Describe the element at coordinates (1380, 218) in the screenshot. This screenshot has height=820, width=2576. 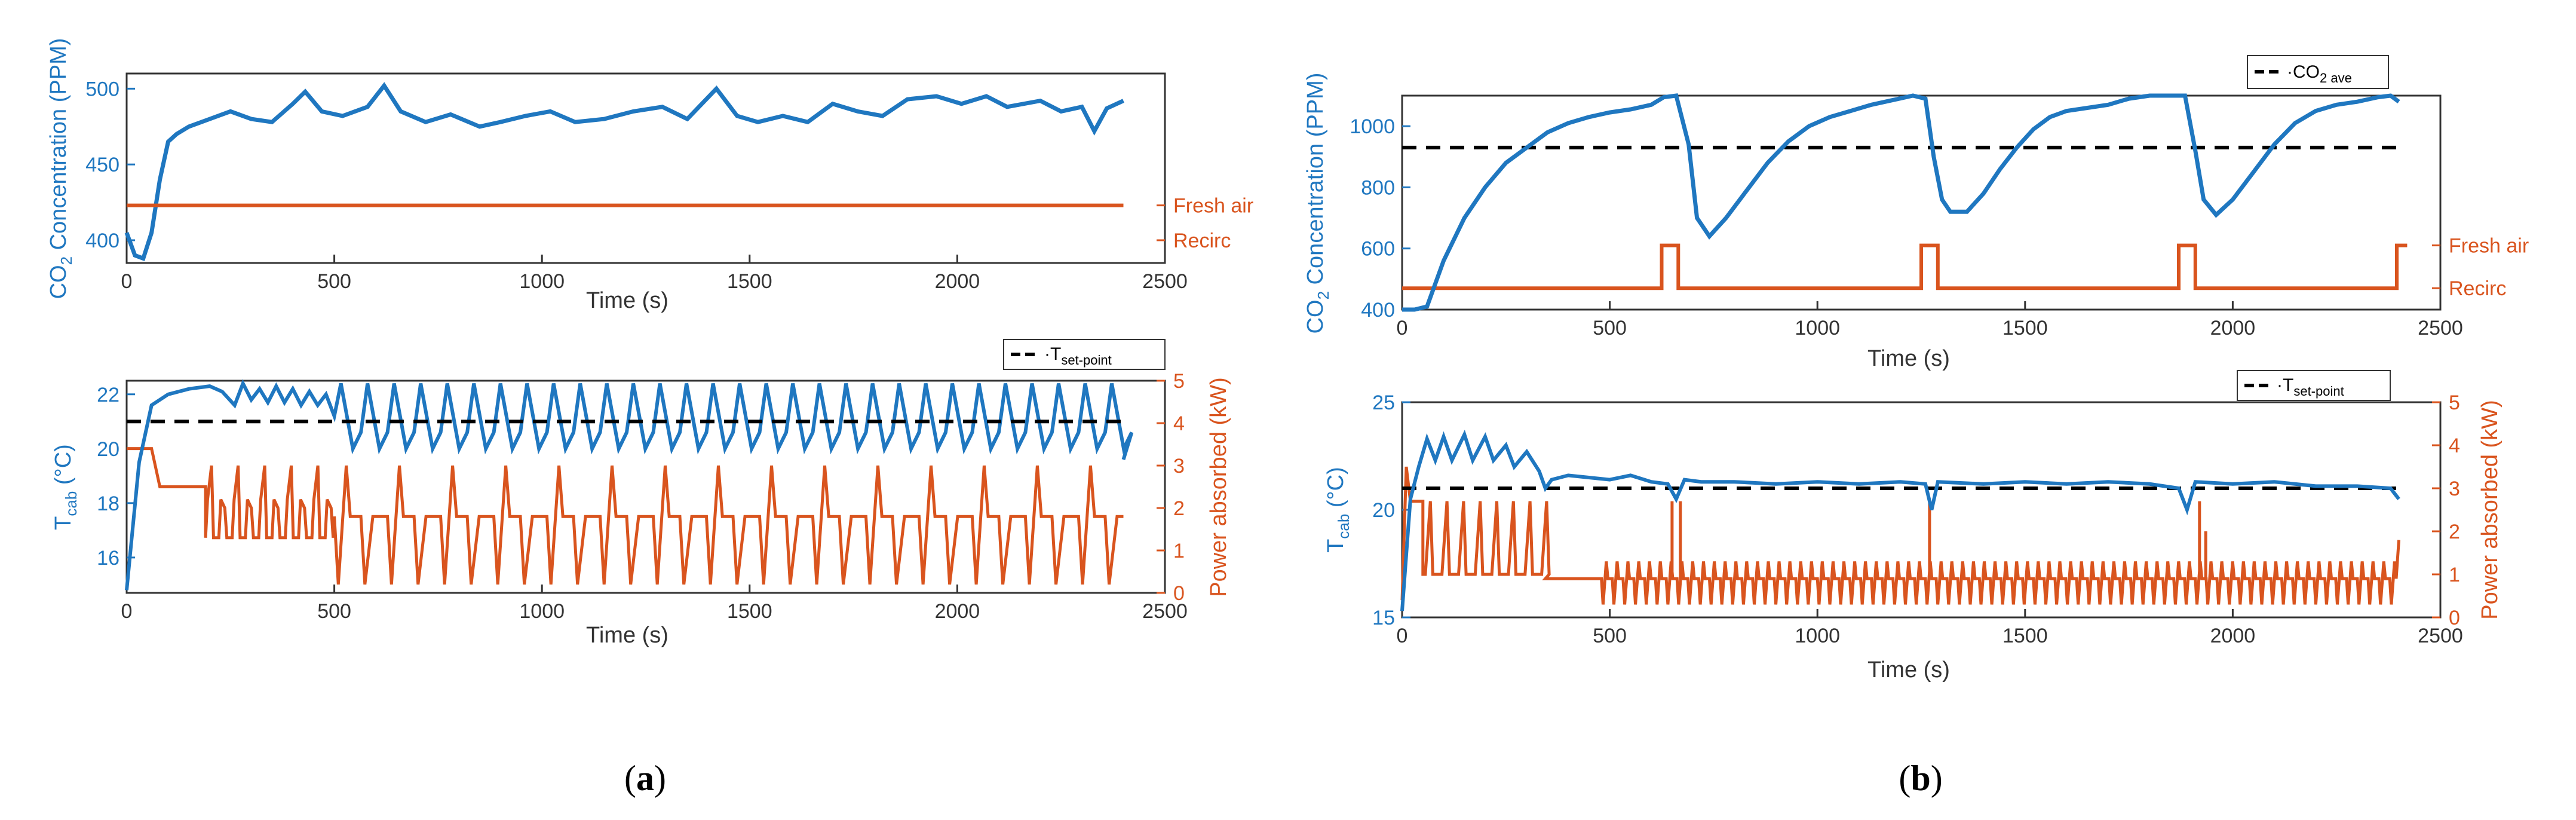
I see `y-ticks: 400 600 800 1000` at that location.